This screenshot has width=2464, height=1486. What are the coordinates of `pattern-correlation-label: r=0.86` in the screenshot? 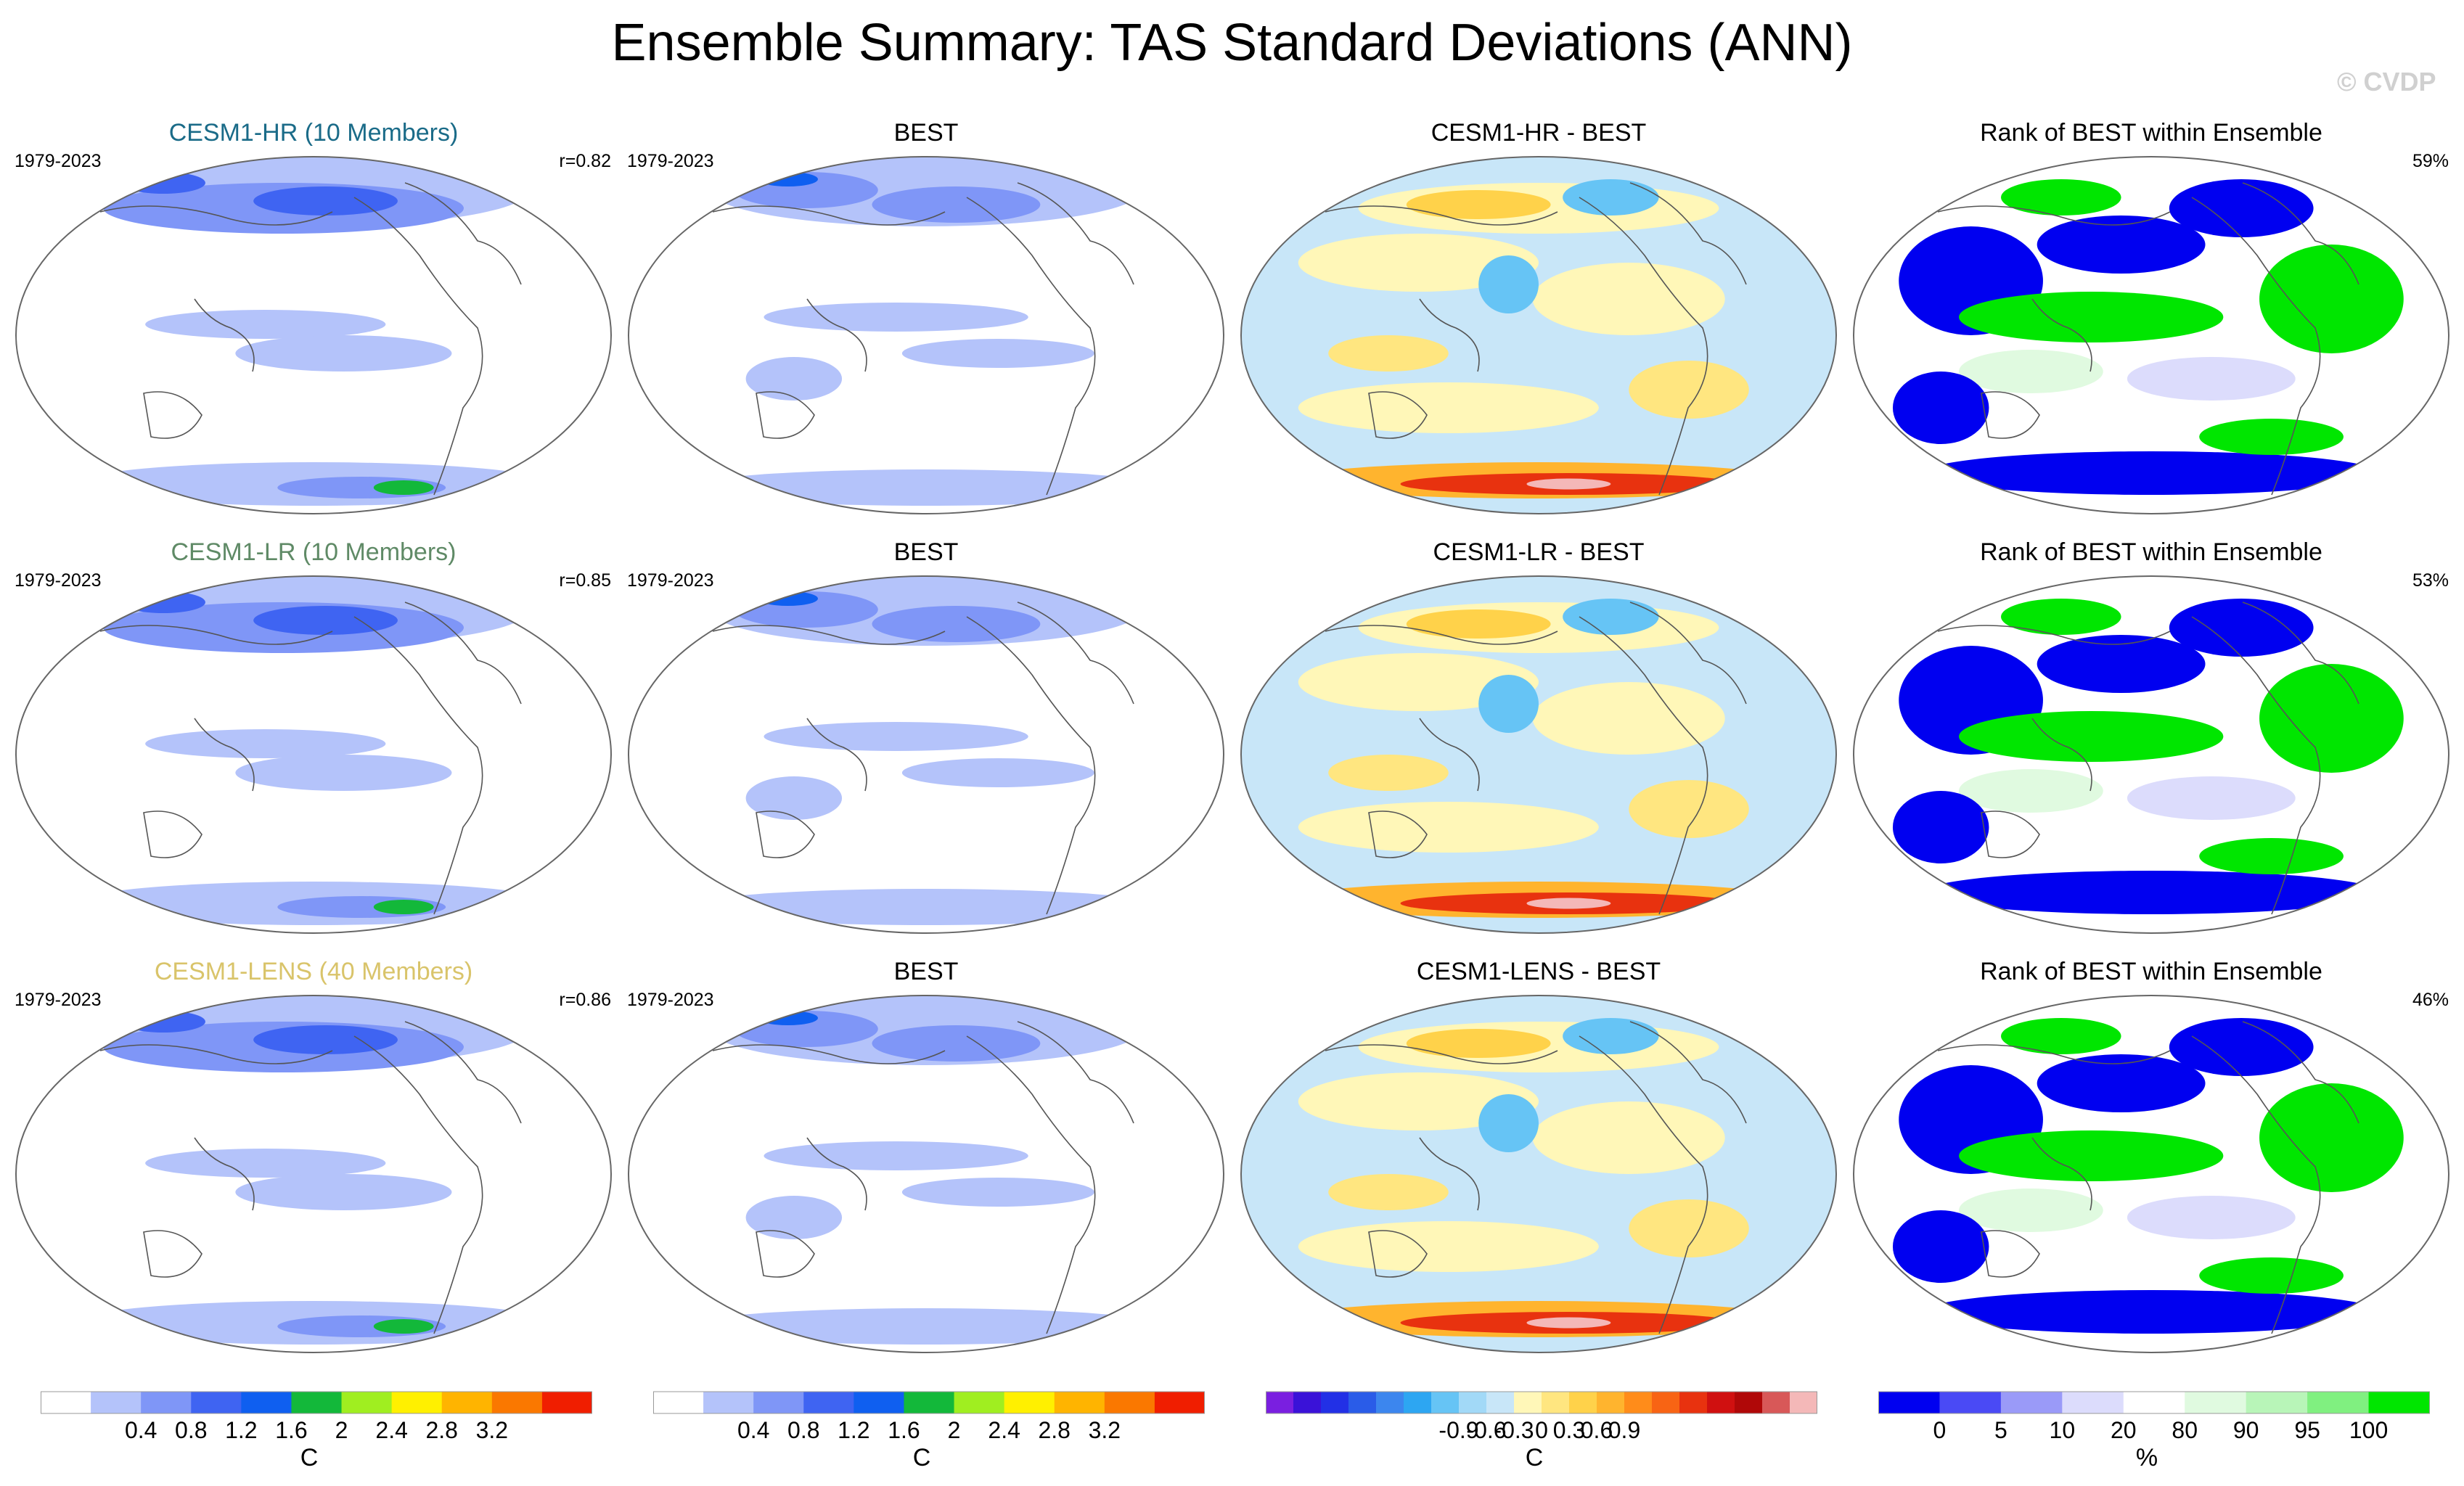 It's located at (585, 1000).